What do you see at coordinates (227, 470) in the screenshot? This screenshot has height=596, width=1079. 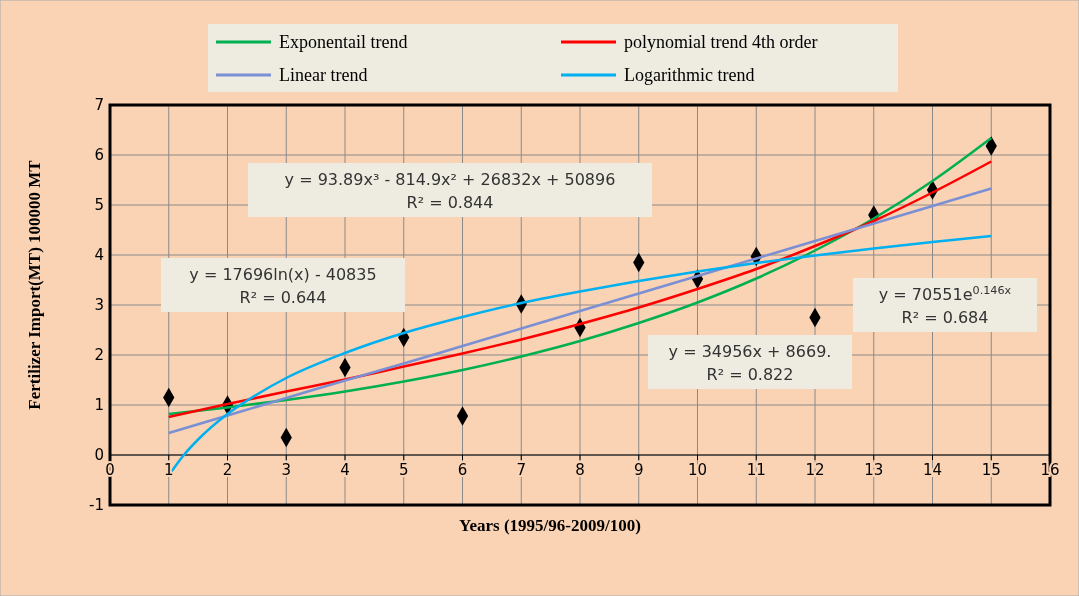 I see `x-tick-label: 2` at bounding box center [227, 470].